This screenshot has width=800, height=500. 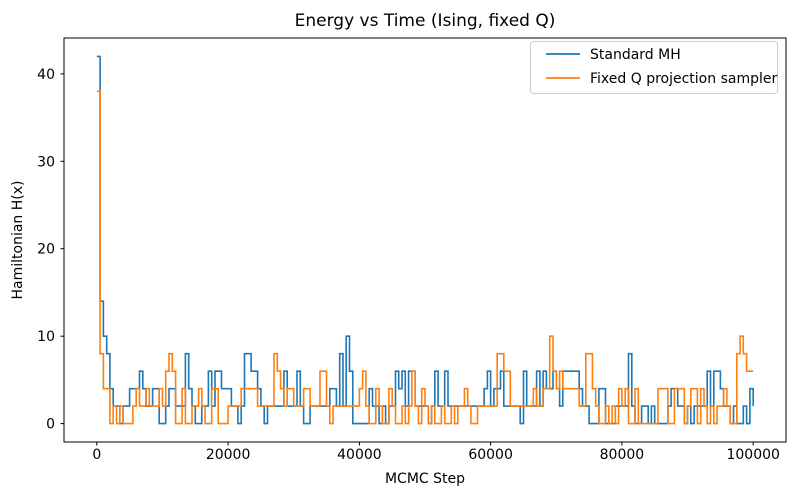 What do you see at coordinates (622, 455) in the screenshot?
I see `x-tick-label-4: 80000` at bounding box center [622, 455].